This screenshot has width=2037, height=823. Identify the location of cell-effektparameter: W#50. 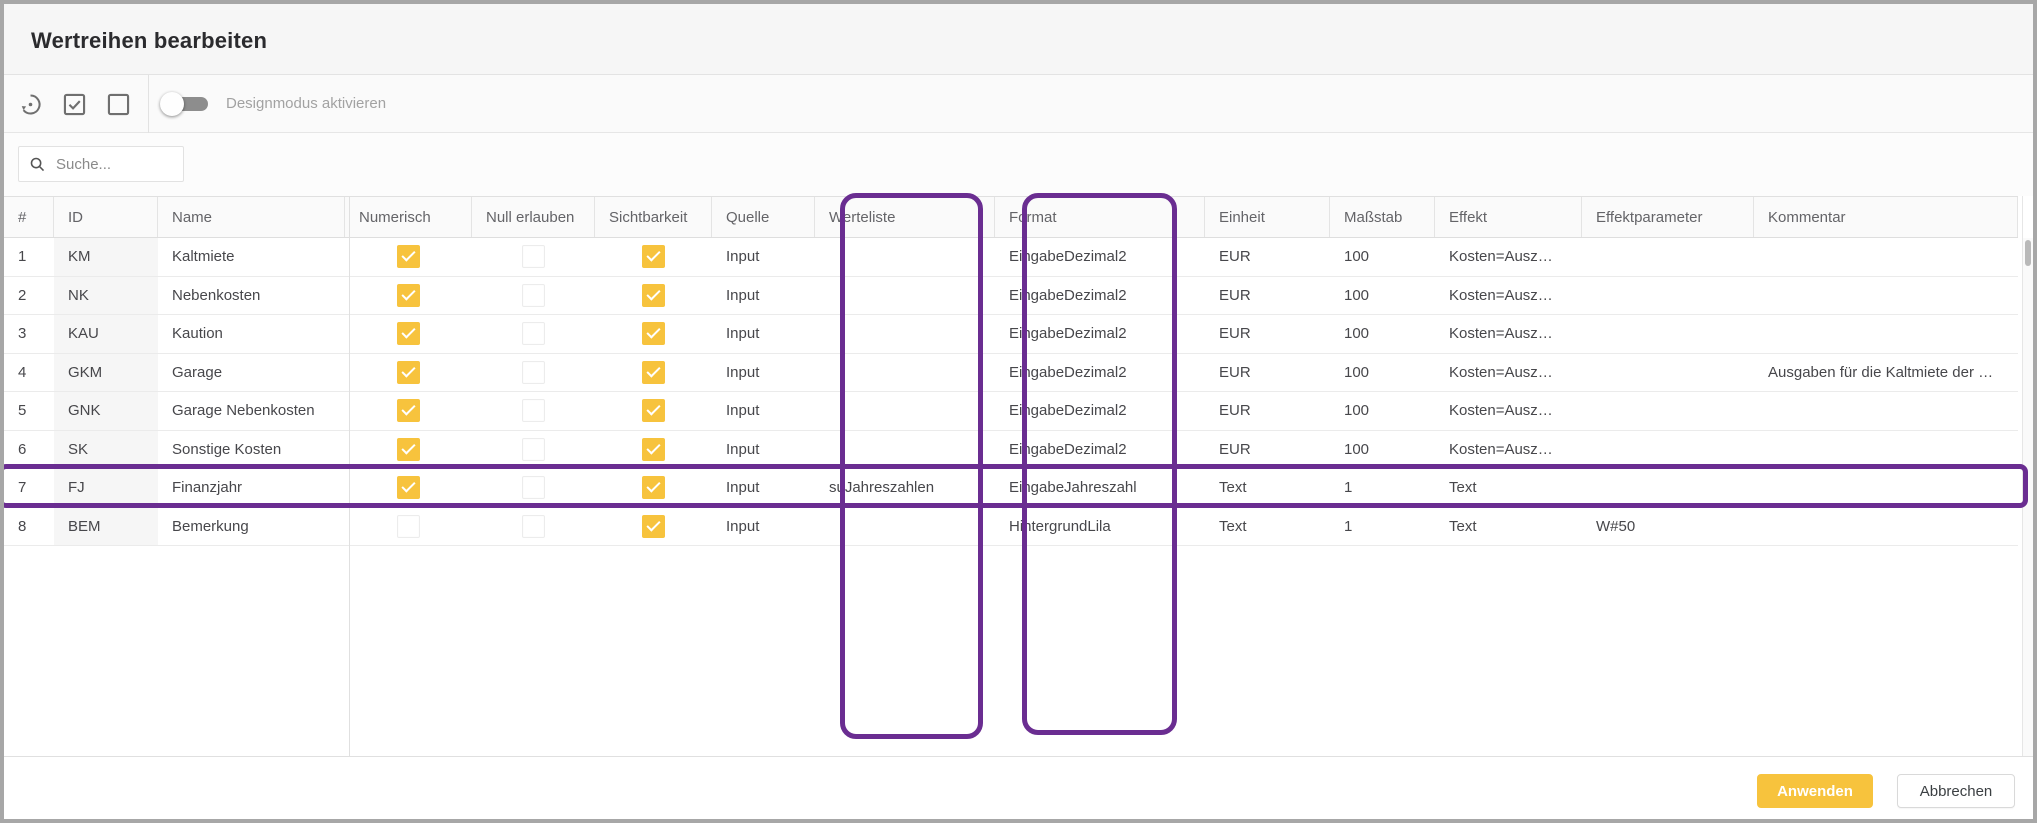
(1616, 526).